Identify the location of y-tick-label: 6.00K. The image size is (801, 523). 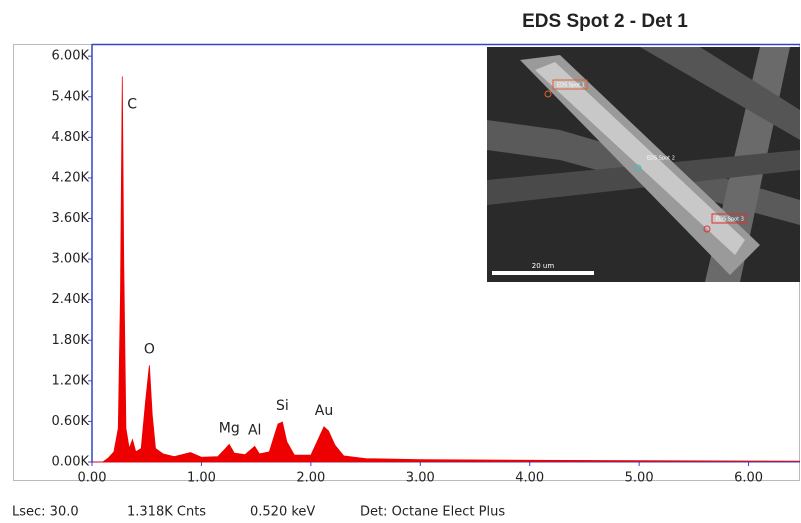
(71, 56).